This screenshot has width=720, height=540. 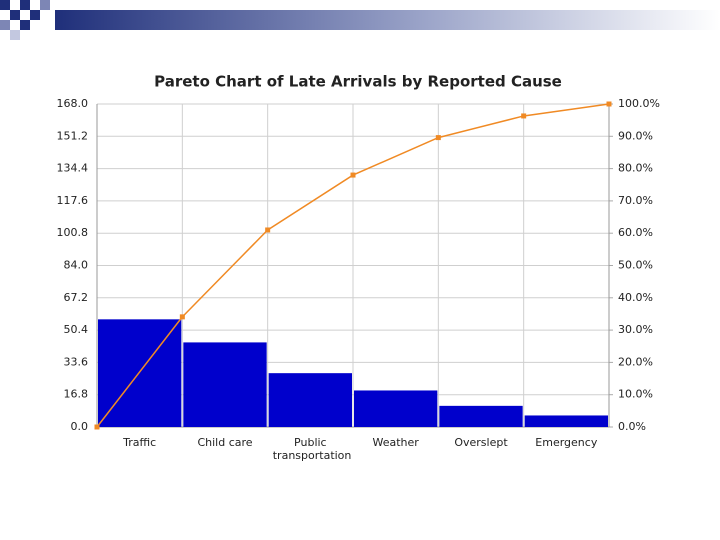 I want to click on line-origin-marker, so click(x=97, y=427).